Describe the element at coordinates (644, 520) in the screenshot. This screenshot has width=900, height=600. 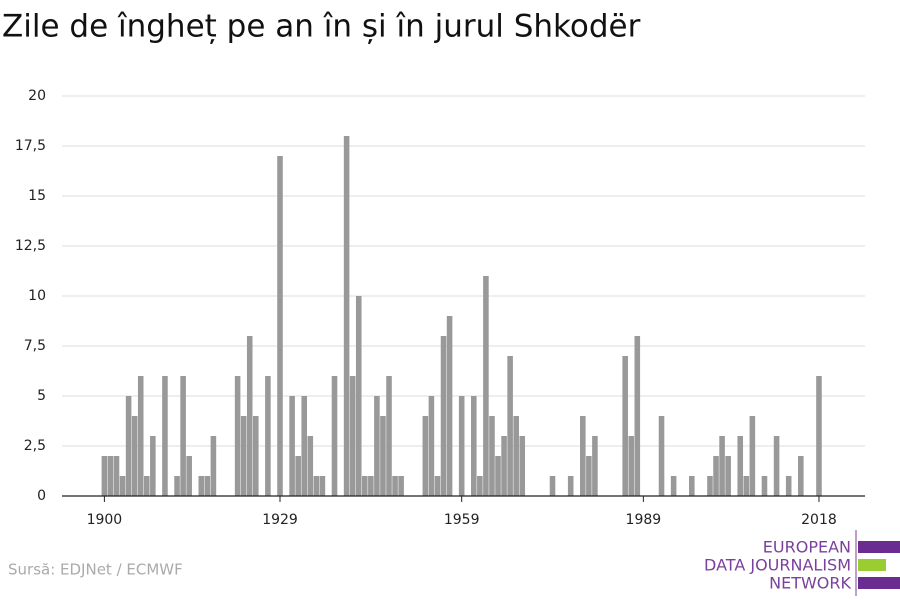
I see `x-tick-label: 1989` at that location.